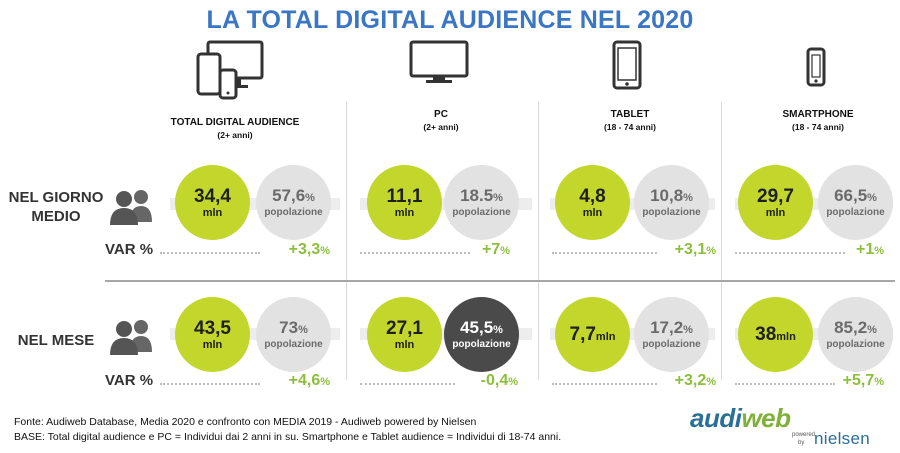 This screenshot has width=900, height=453. What do you see at coordinates (630, 121) in the screenshot?
I see `column-header-tablet: TABLET (18 - 74 anni)` at bounding box center [630, 121].